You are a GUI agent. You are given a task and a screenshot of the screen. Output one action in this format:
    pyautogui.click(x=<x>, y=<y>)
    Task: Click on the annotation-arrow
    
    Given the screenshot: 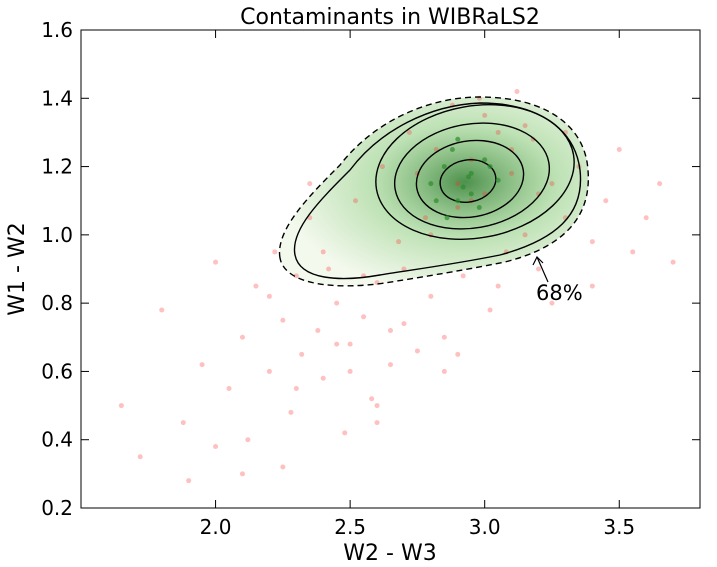 What is the action you would take?
    pyautogui.click(x=542, y=269)
    